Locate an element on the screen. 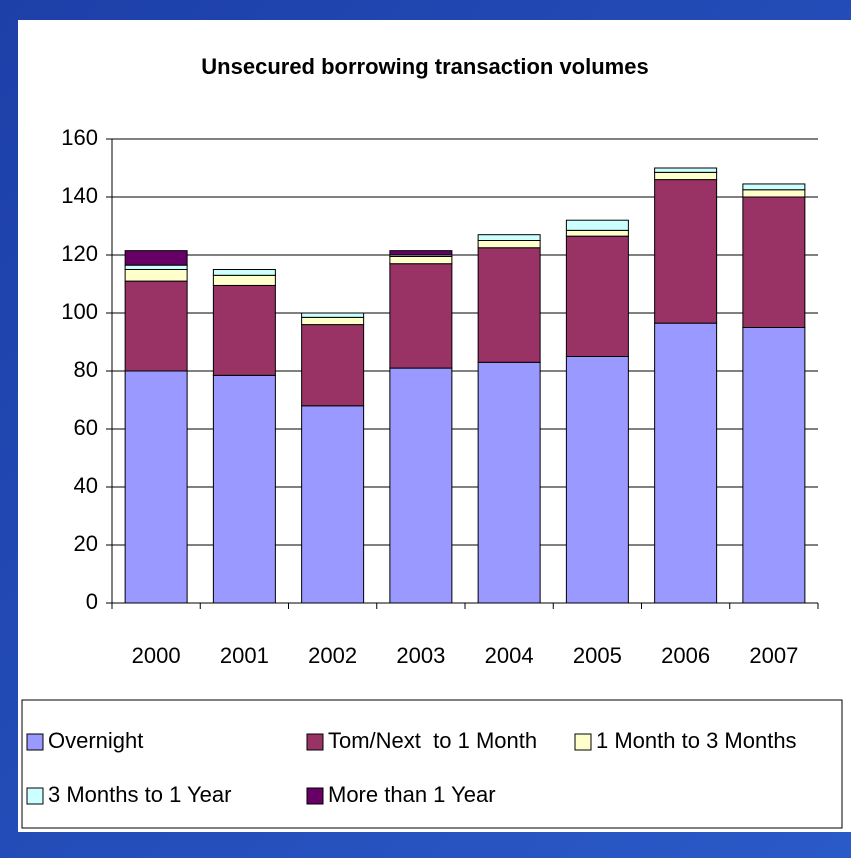 This screenshot has width=851, height=863. x-tick-label: 2004 is located at coordinates (509, 655).